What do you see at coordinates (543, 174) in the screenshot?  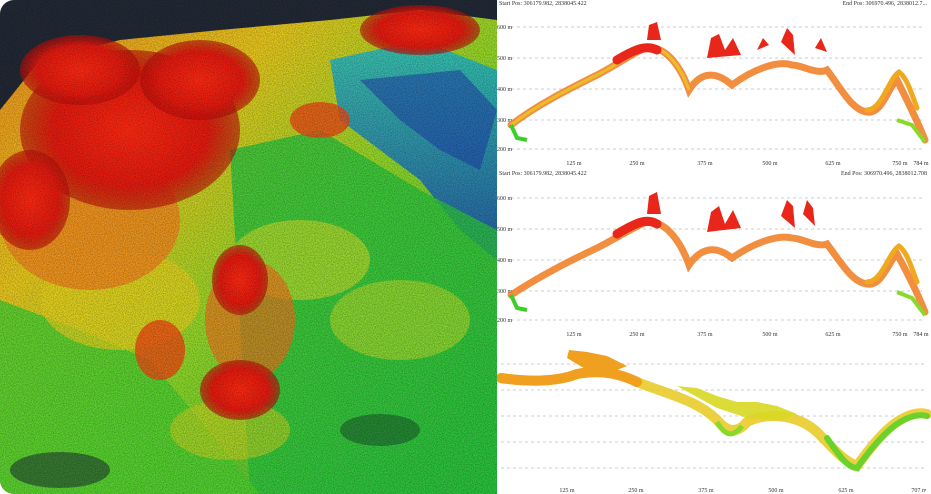 I see `profile-2-start-position: Start Pos: 306179.982, 2838045.422` at bounding box center [543, 174].